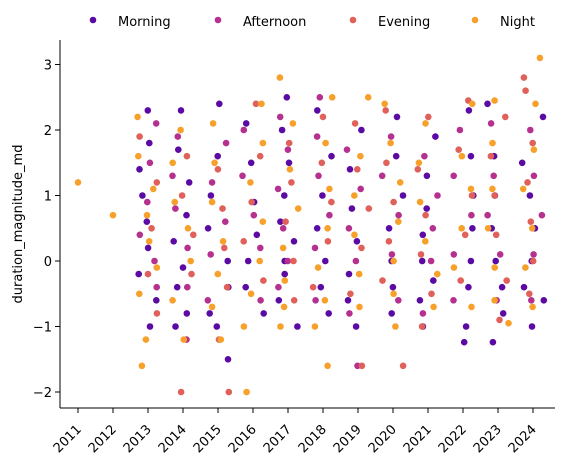 The height and width of the screenshot is (464, 565). Describe the element at coordinates (523, 439) in the screenshot. I see `x-tick-label: 2024` at that location.